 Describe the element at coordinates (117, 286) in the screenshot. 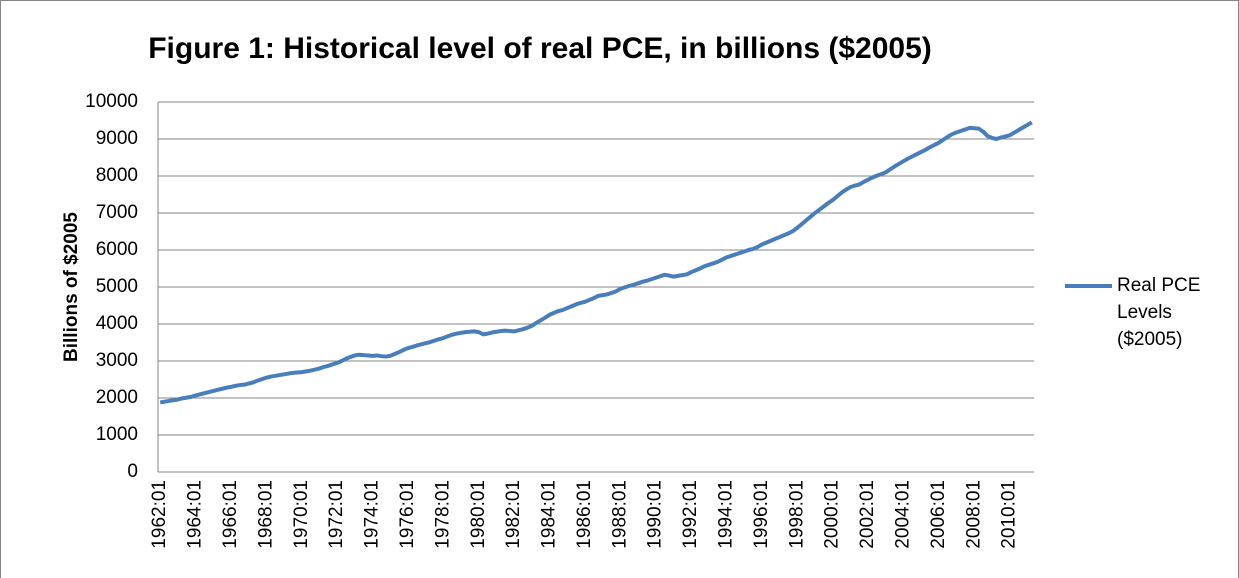

I see `y-tick-label: 5000` at that location.